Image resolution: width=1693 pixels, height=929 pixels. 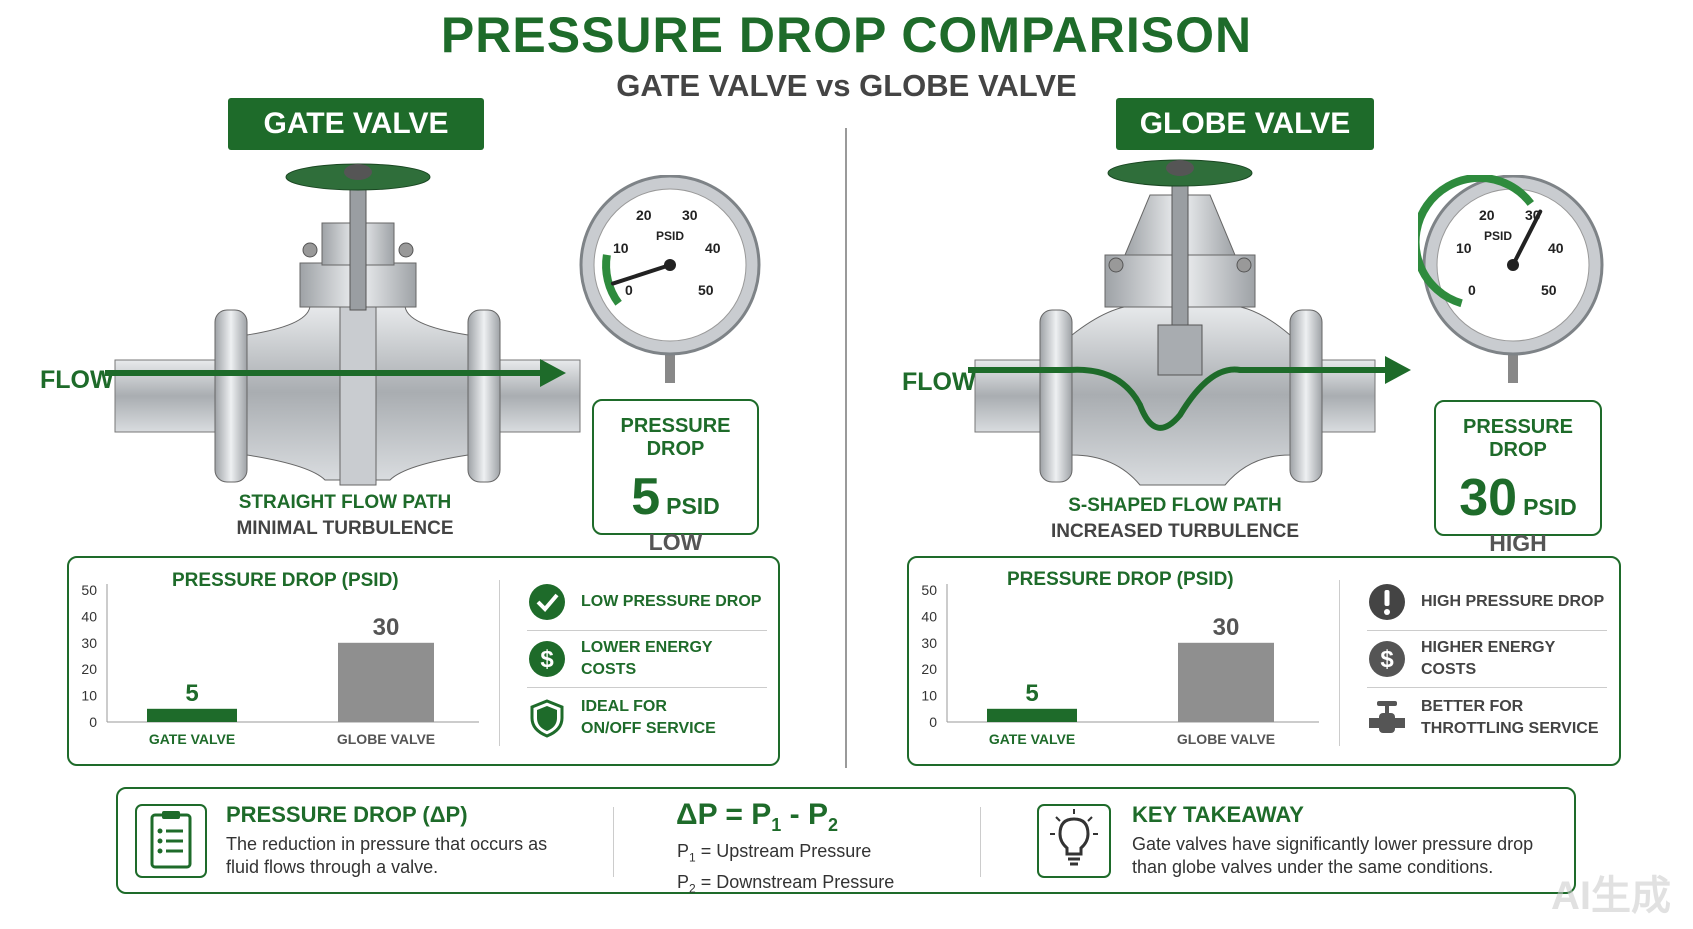 I want to click on globe-pd-value: 30, so click(x=1488, y=498).